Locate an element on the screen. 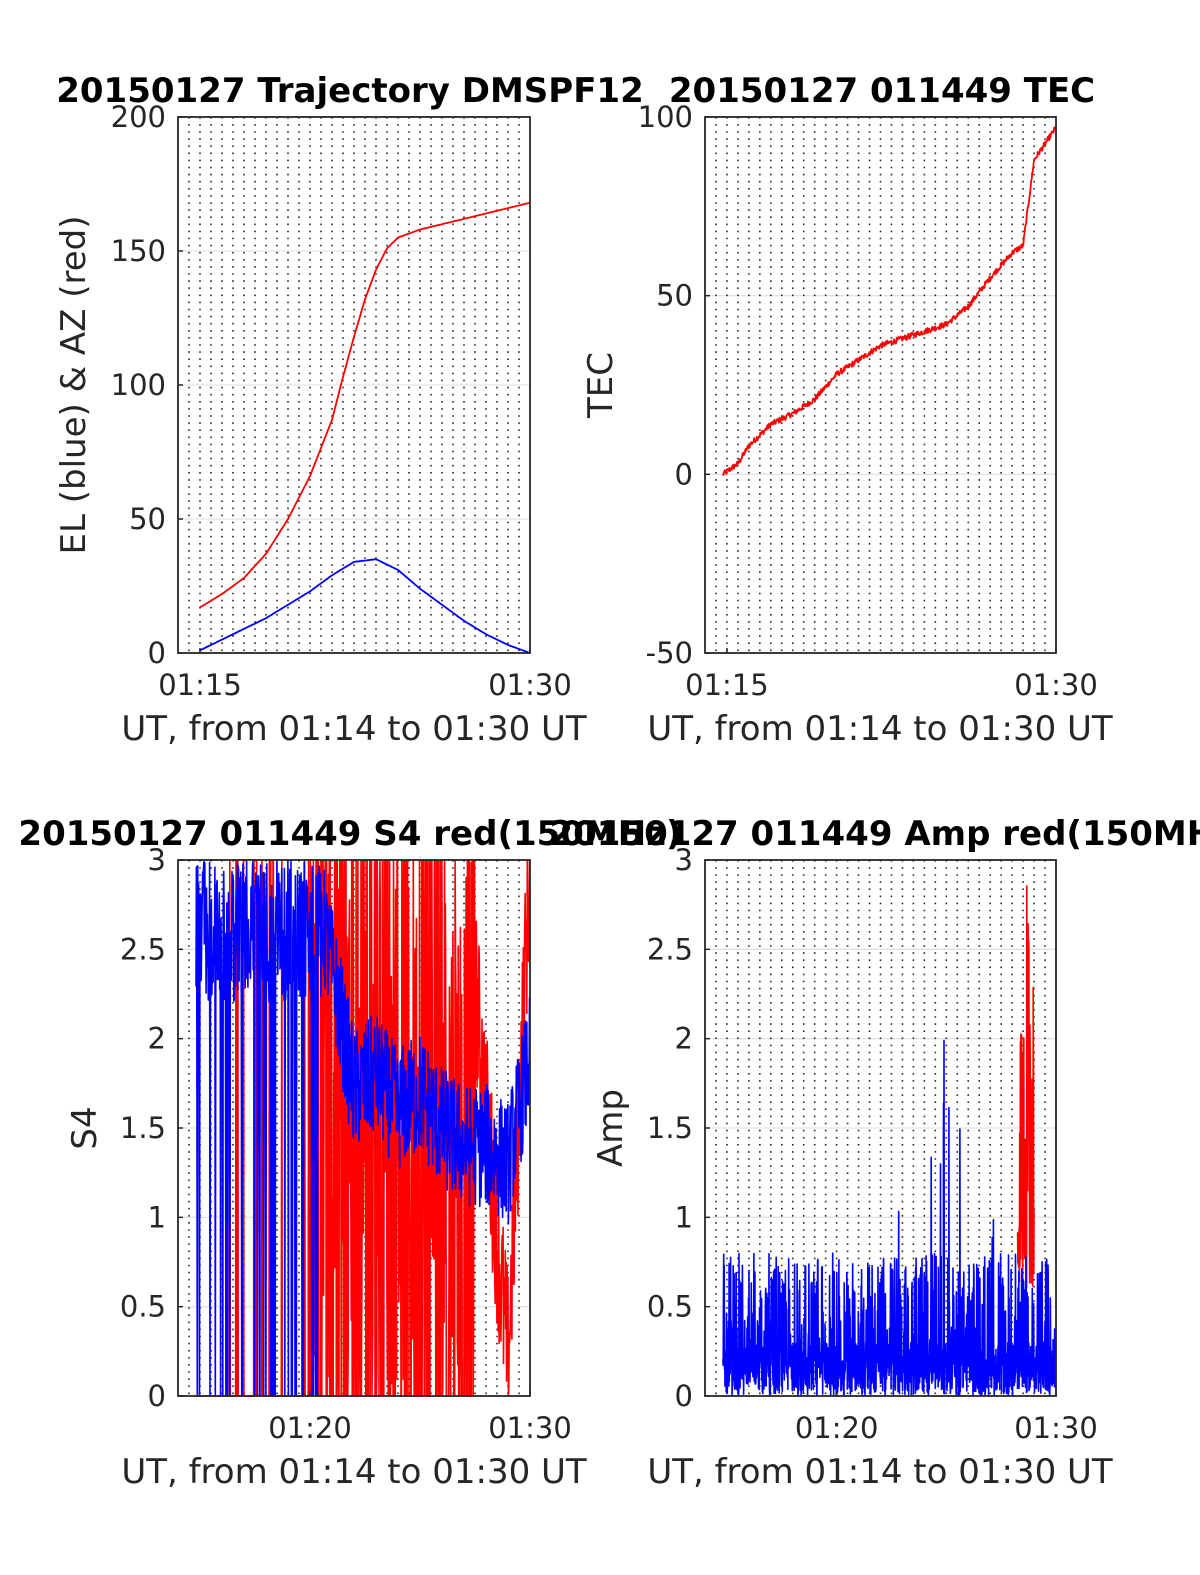  s4-series-blue is located at coordinates (363, 1128).